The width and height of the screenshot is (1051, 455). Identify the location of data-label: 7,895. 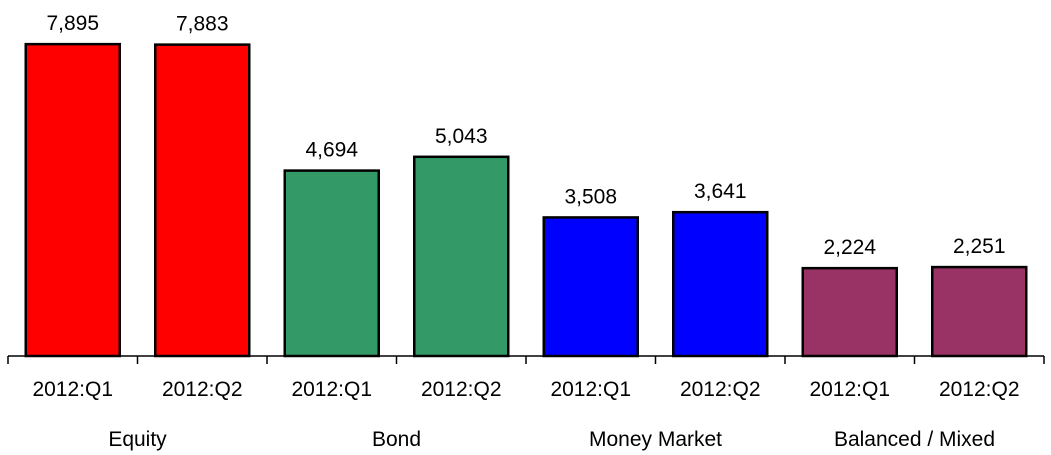
(72, 23).